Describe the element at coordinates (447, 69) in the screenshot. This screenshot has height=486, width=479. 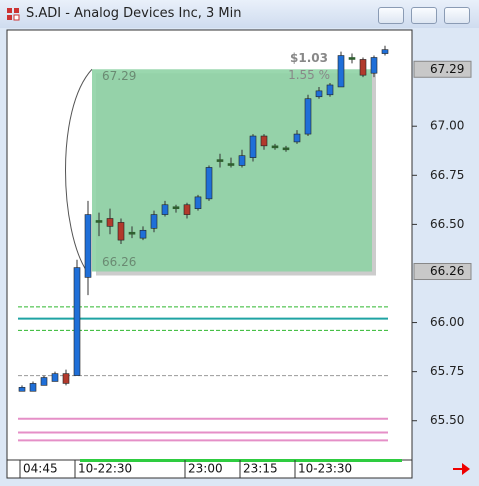
I see `price-tag-label: 67.29` at that location.